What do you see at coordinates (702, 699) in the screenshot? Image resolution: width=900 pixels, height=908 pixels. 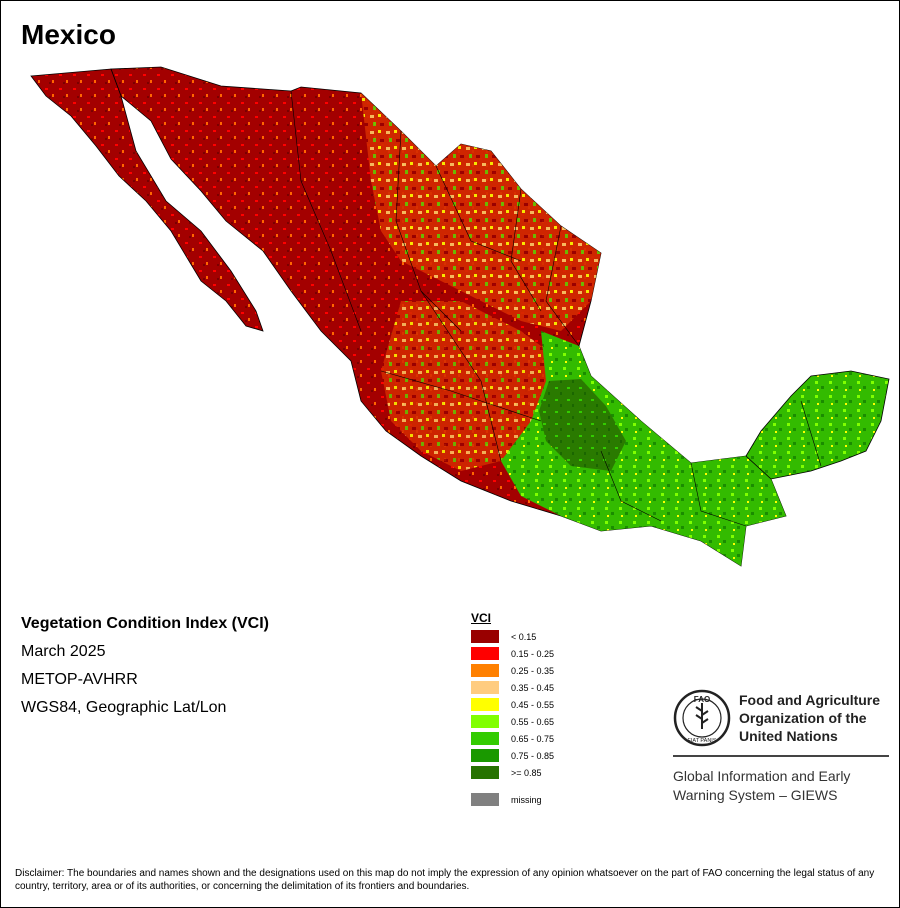 I see `fao-logo-letters: FAO` at bounding box center [702, 699].